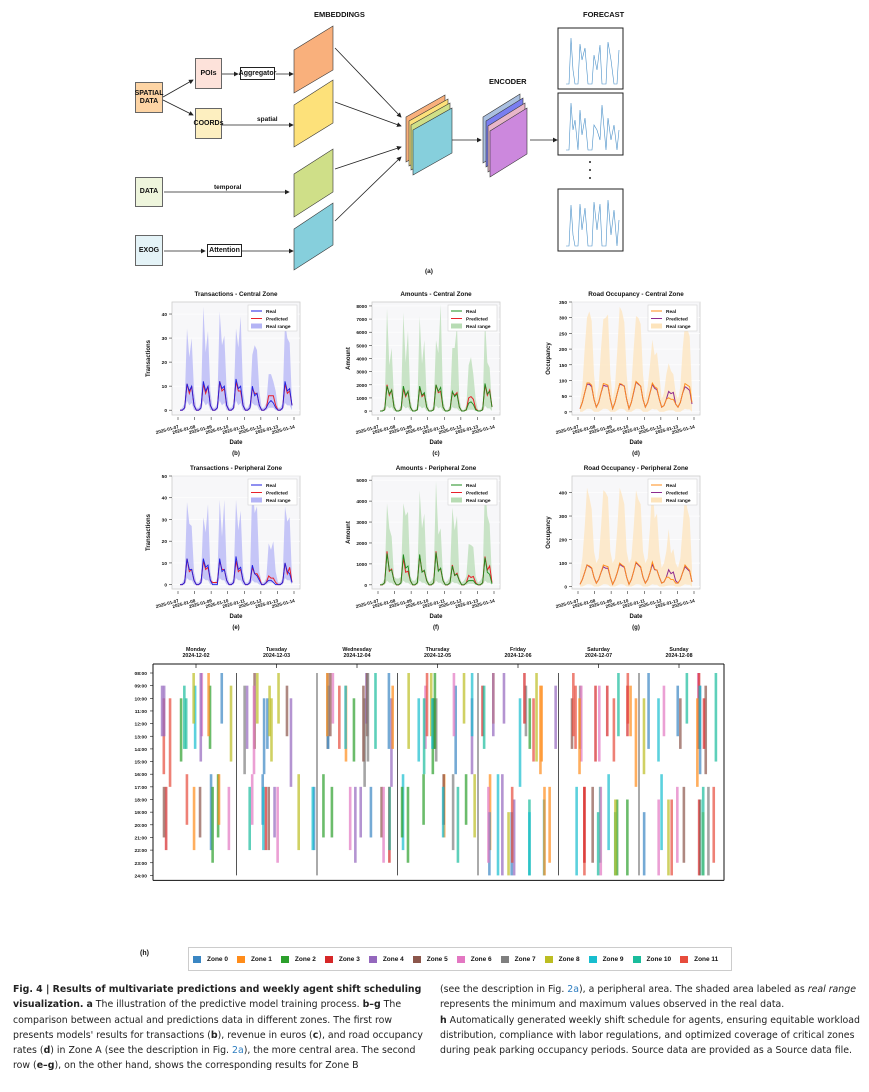 This screenshot has width=869, height=1092. I want to click on hour-label: 18:00, so click(140, 801).